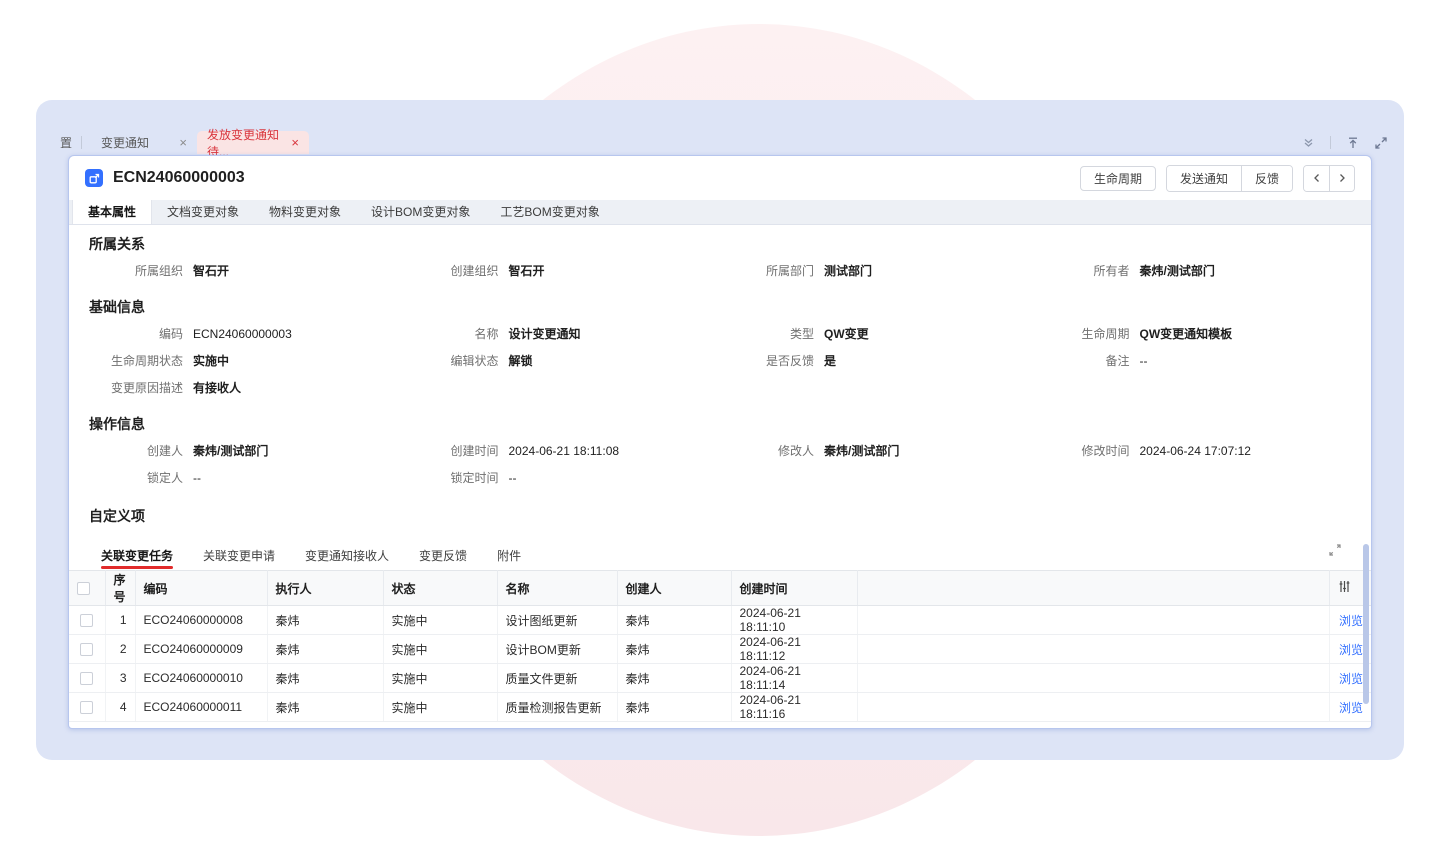 The width and height of the screenshot is (1440, 864). Describe the element at coordinates (125, 143) in the screenshot. I see `tab-label: 变更通知` at that location.